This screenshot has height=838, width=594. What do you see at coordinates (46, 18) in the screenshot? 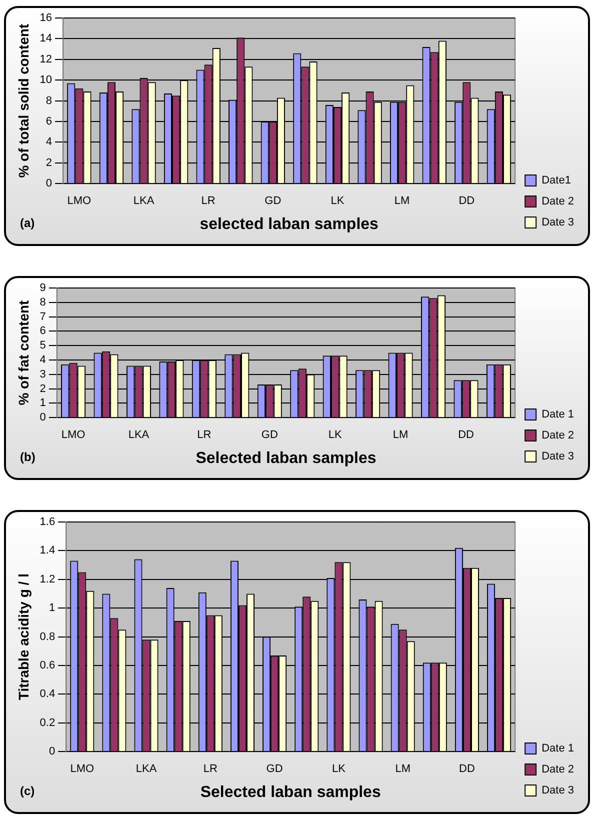
I see `y-tick-label: 16` at bounding box center [46, 18].